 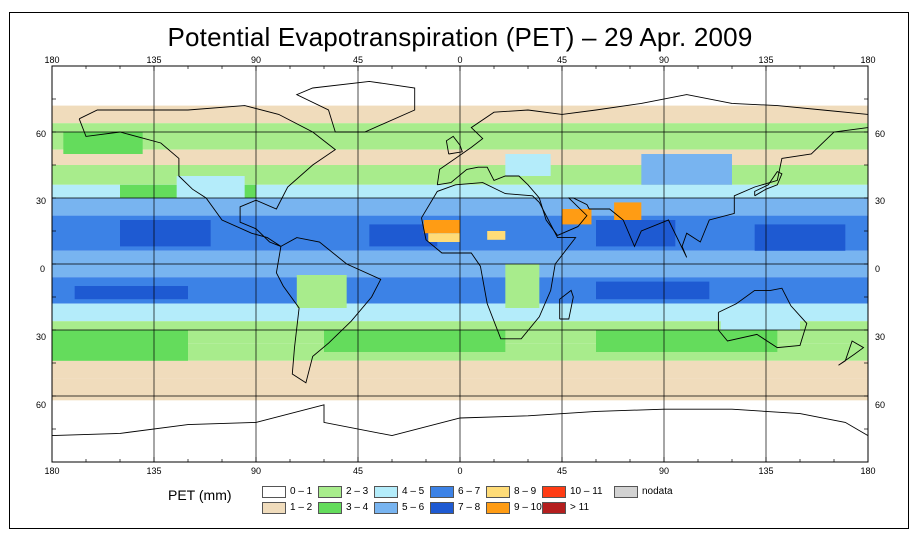 What do you see at coordinates (200, 495) in the screenshot?
I see `legend-title: PET (mm)` at bounding box center [200, 495].